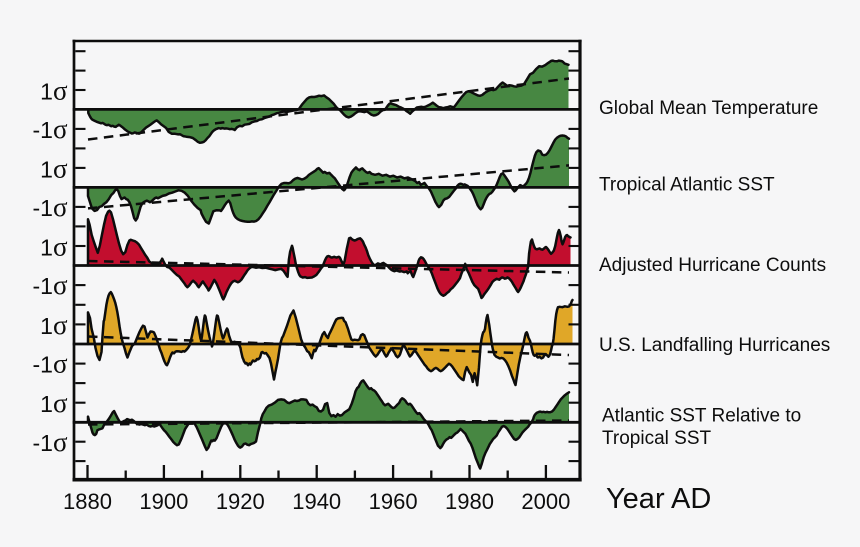 The height and width of the screenshot is (547, 860). Describe the element at coordinates (701, 416) in the screenshot. I see `svg-text: Atlantic SST Relative to` at that location.